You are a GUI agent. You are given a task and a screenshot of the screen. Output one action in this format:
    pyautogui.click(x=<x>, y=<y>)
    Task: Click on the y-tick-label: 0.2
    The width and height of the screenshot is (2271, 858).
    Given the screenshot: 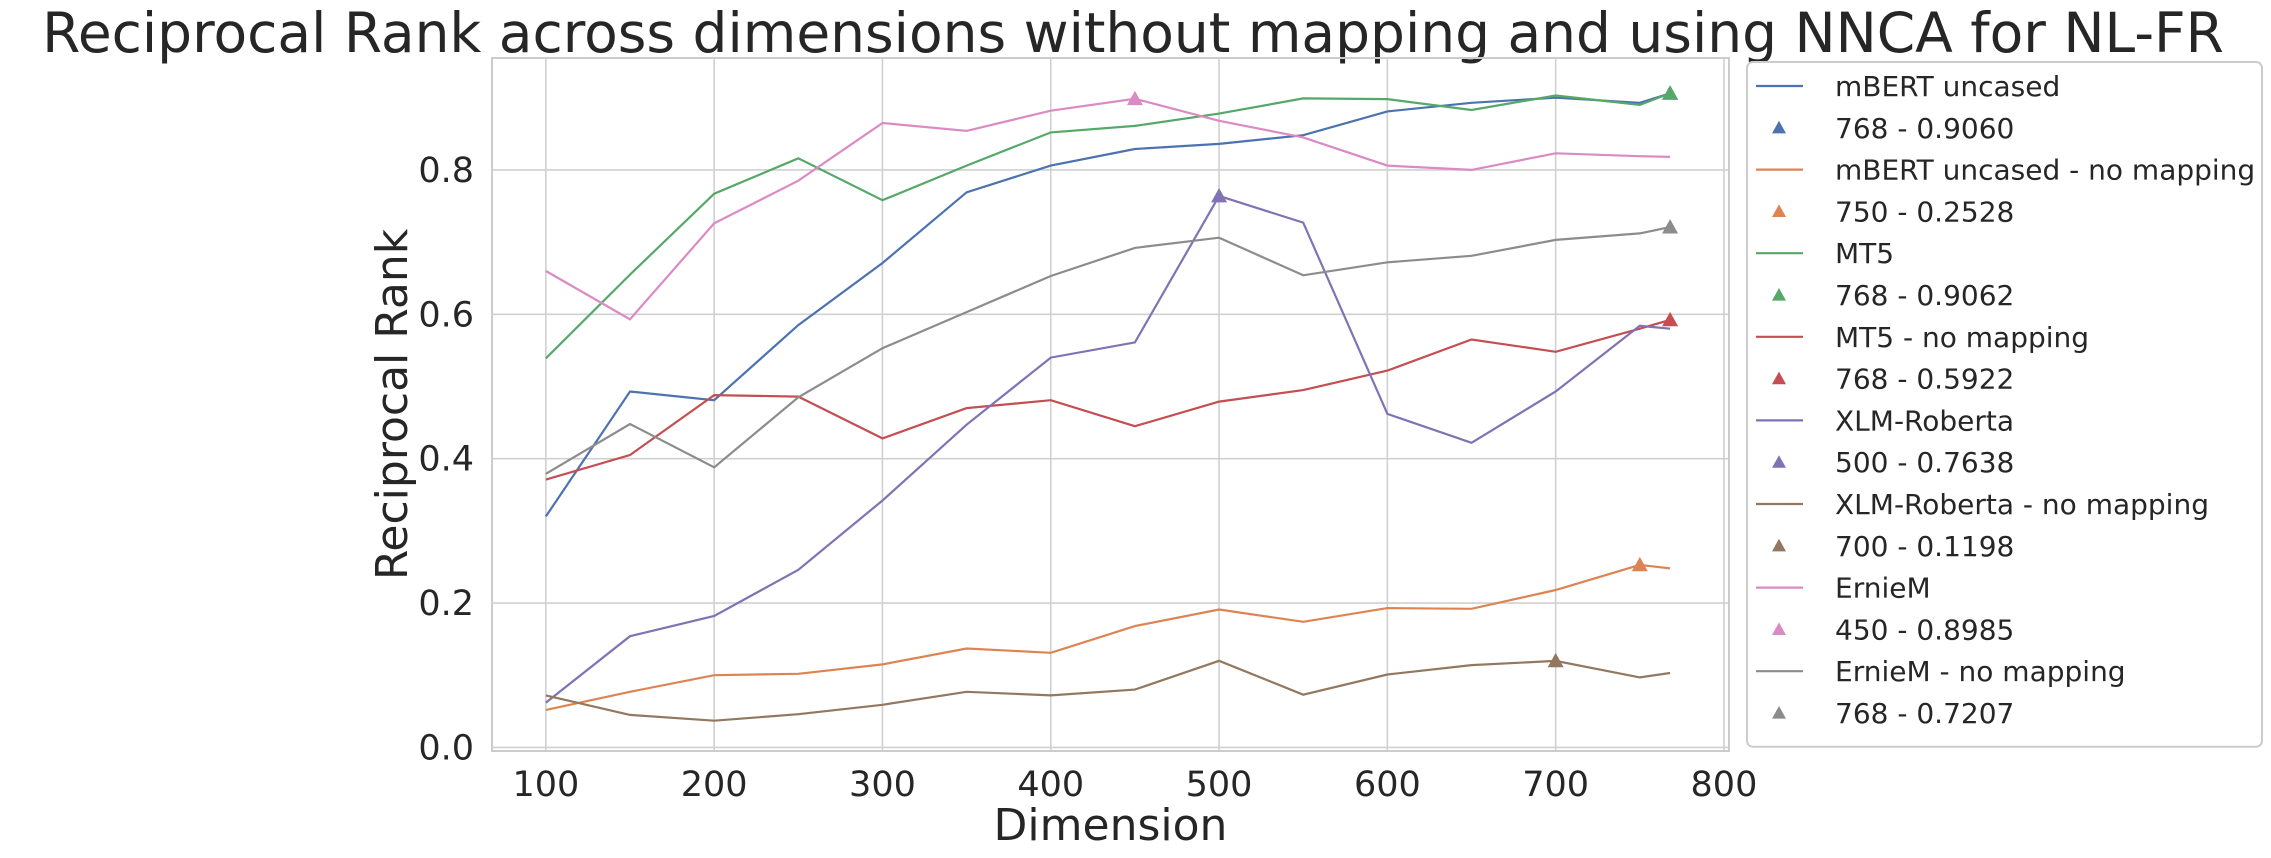 What is the action you would take?
    pyautogui.click(x=446, y=604)
    